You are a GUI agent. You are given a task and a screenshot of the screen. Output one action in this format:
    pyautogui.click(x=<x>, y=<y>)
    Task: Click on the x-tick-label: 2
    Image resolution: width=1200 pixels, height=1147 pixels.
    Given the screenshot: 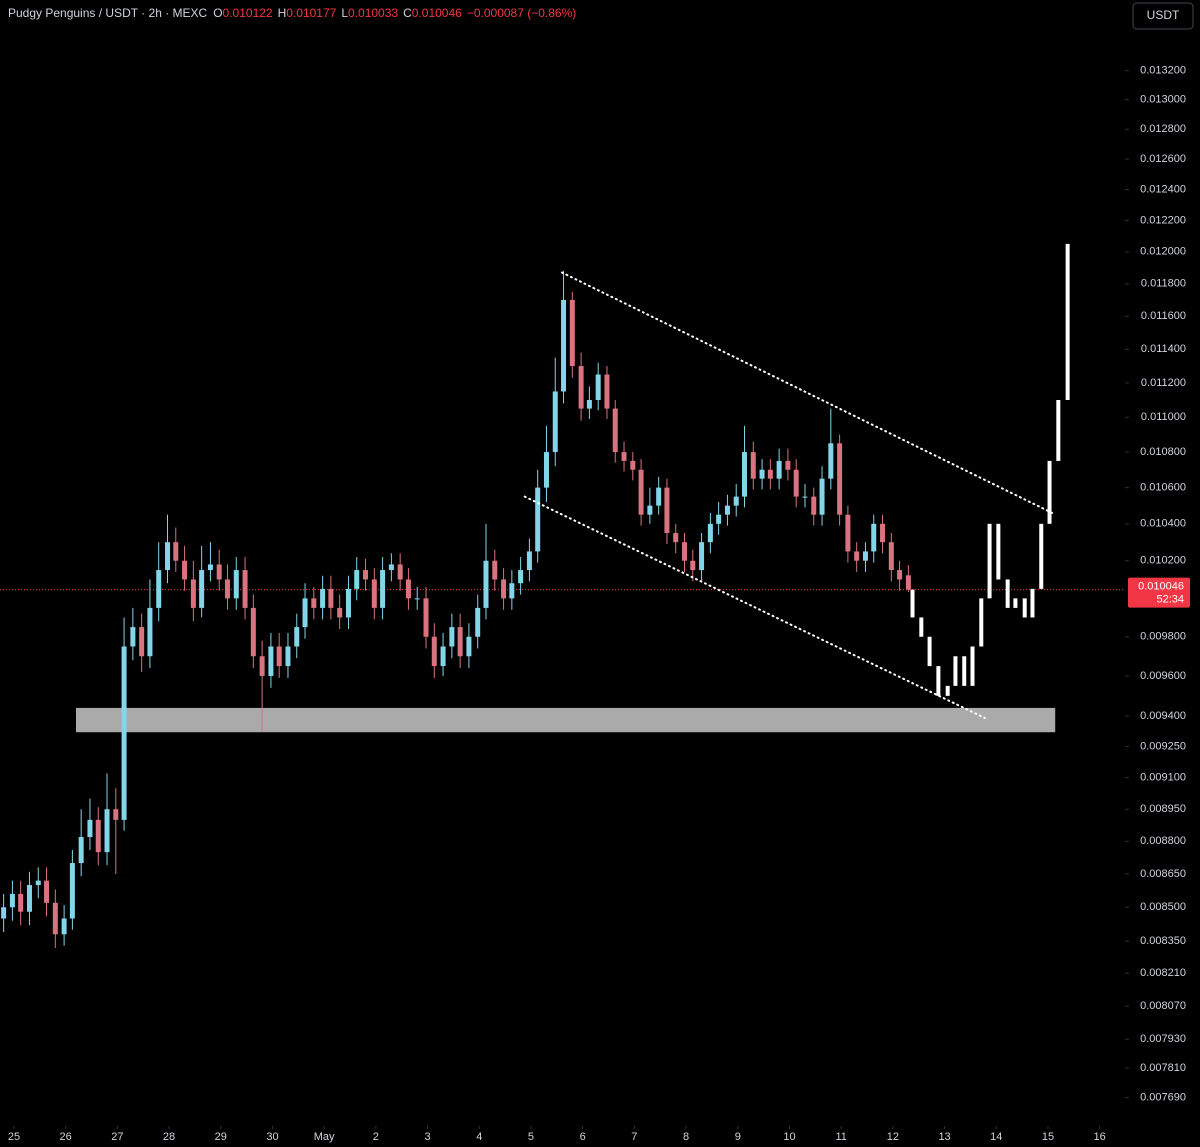 What is the action you would take?
    pyautogui.click(x=376, y=1137)
    